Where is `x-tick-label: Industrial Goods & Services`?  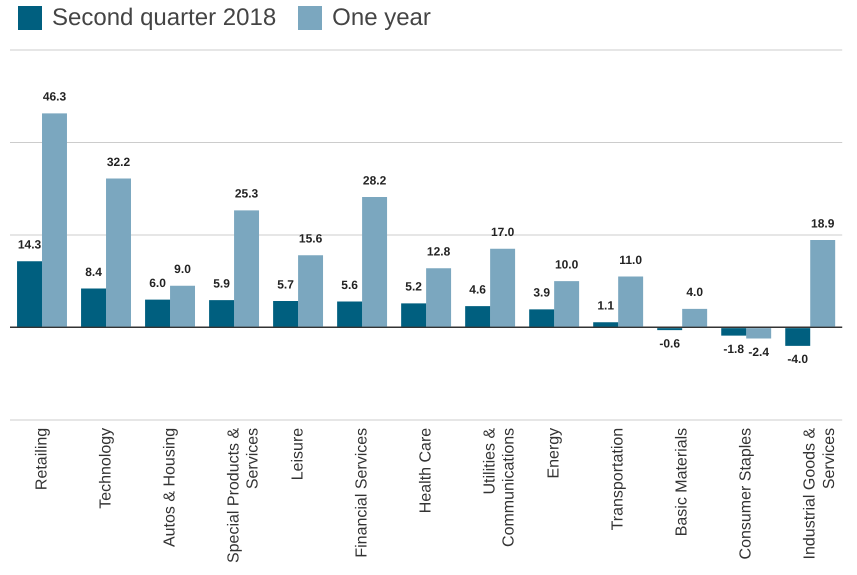 x-tick-label: Industrial Goods & Services is located at coordinates (820, 493).